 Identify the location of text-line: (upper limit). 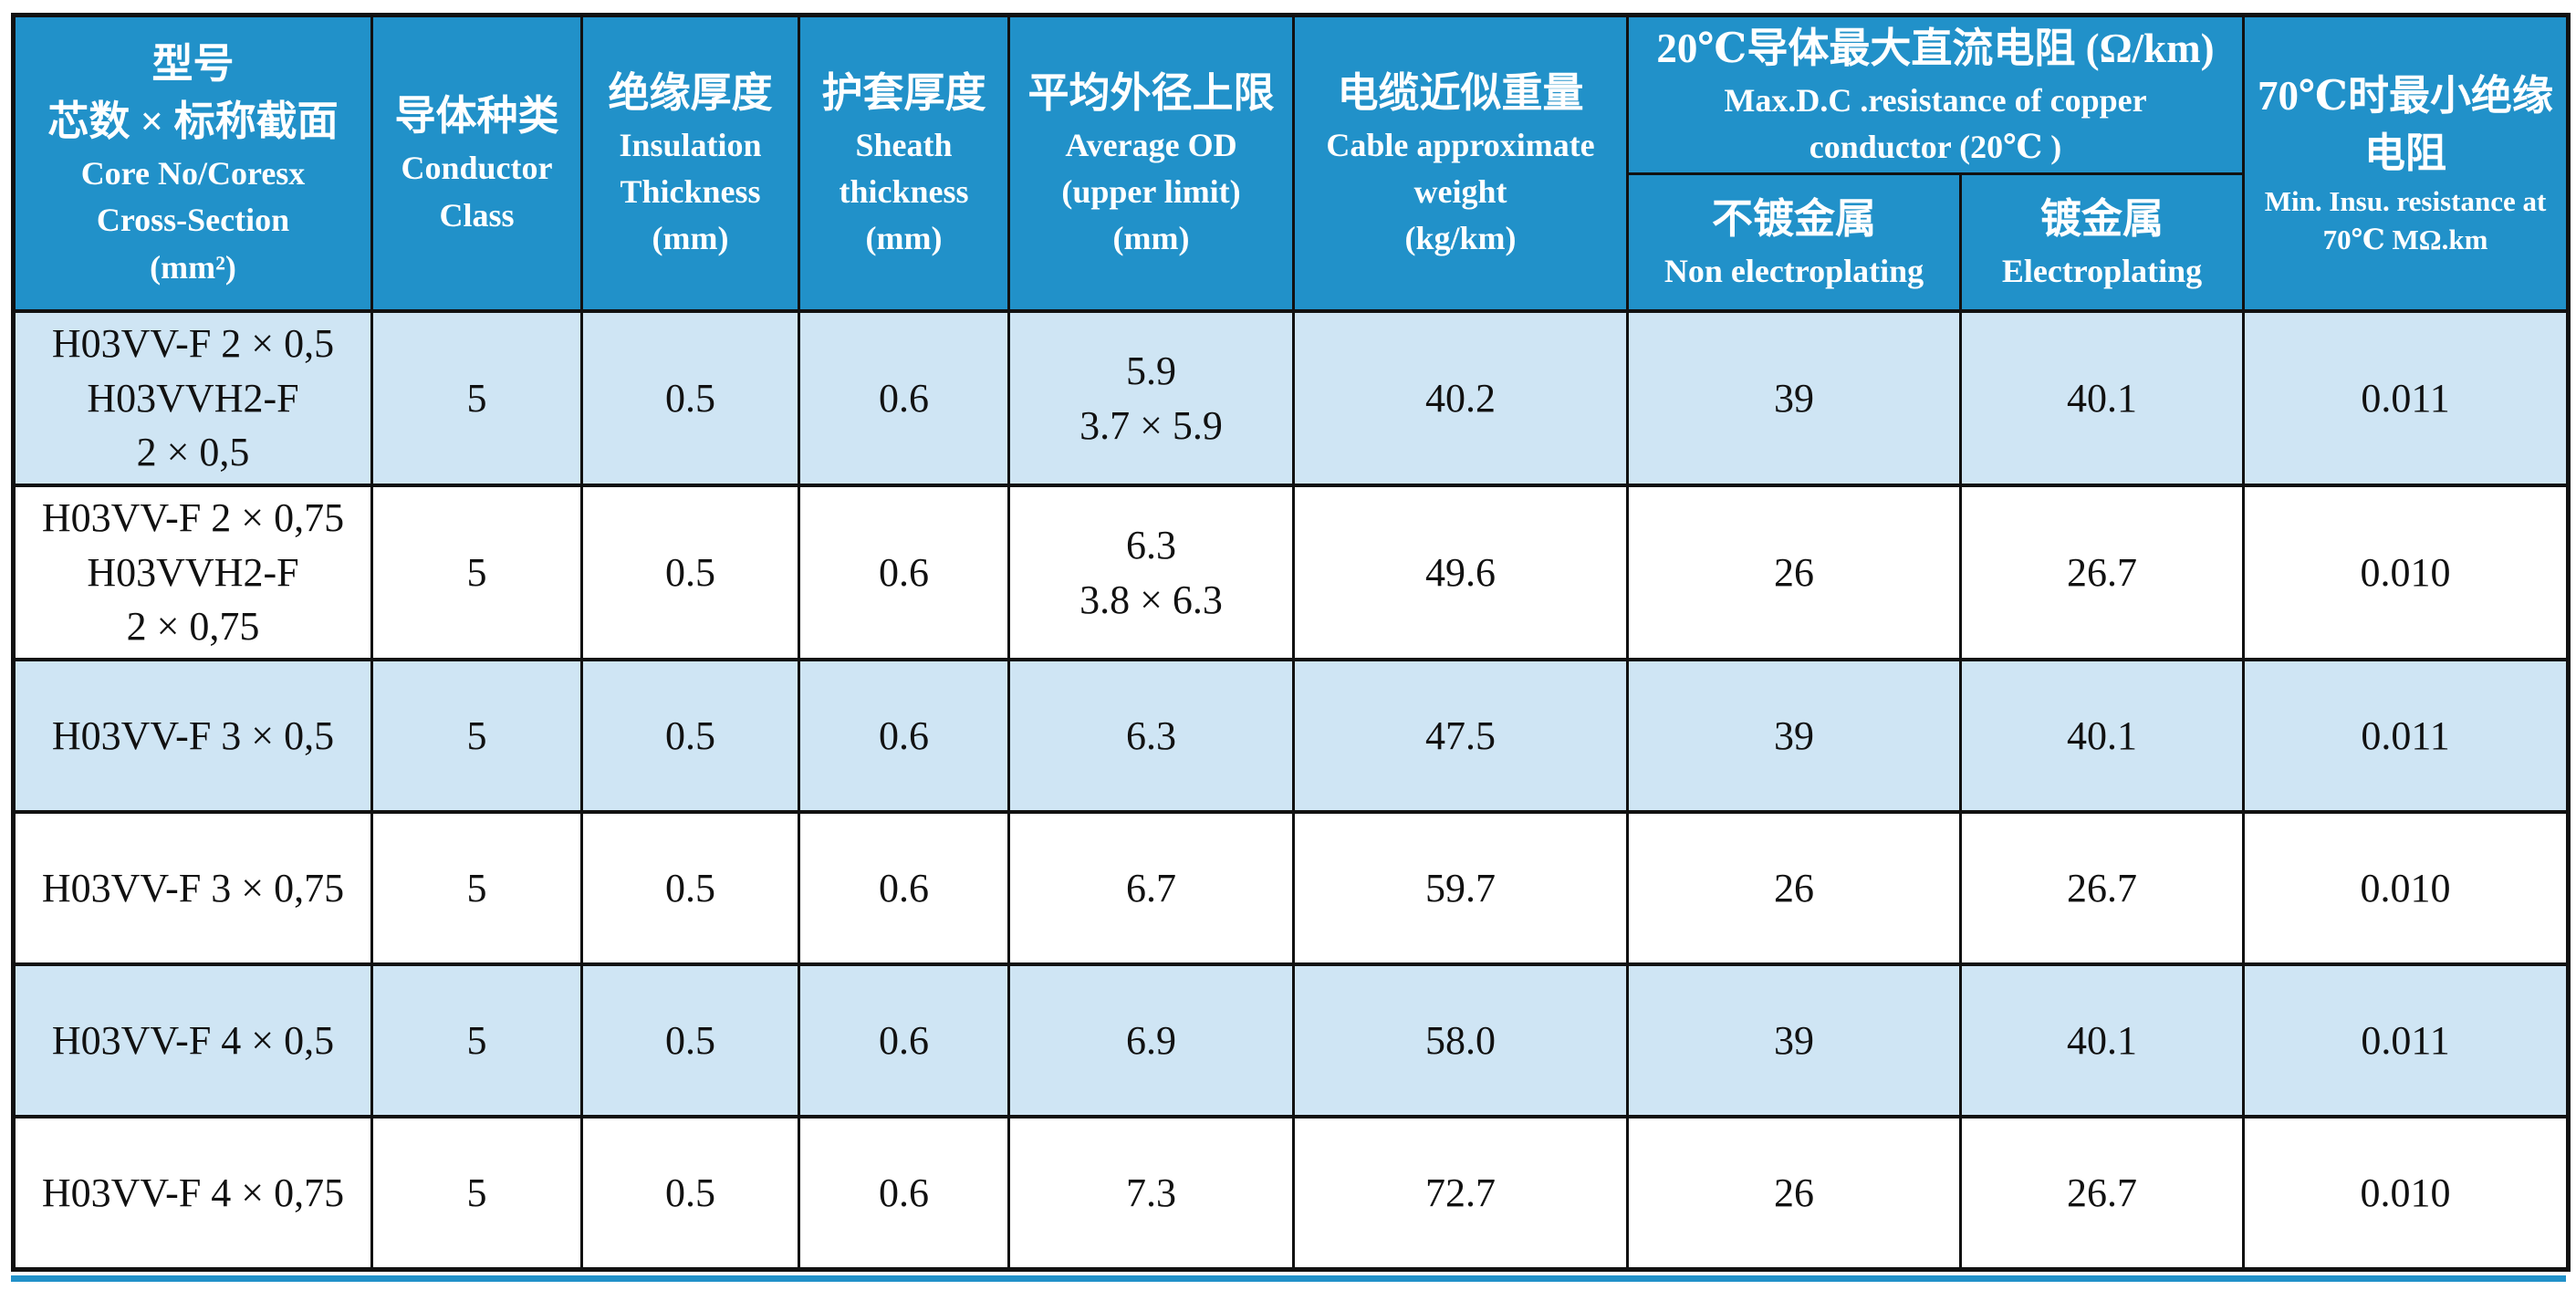
(1151, 191).